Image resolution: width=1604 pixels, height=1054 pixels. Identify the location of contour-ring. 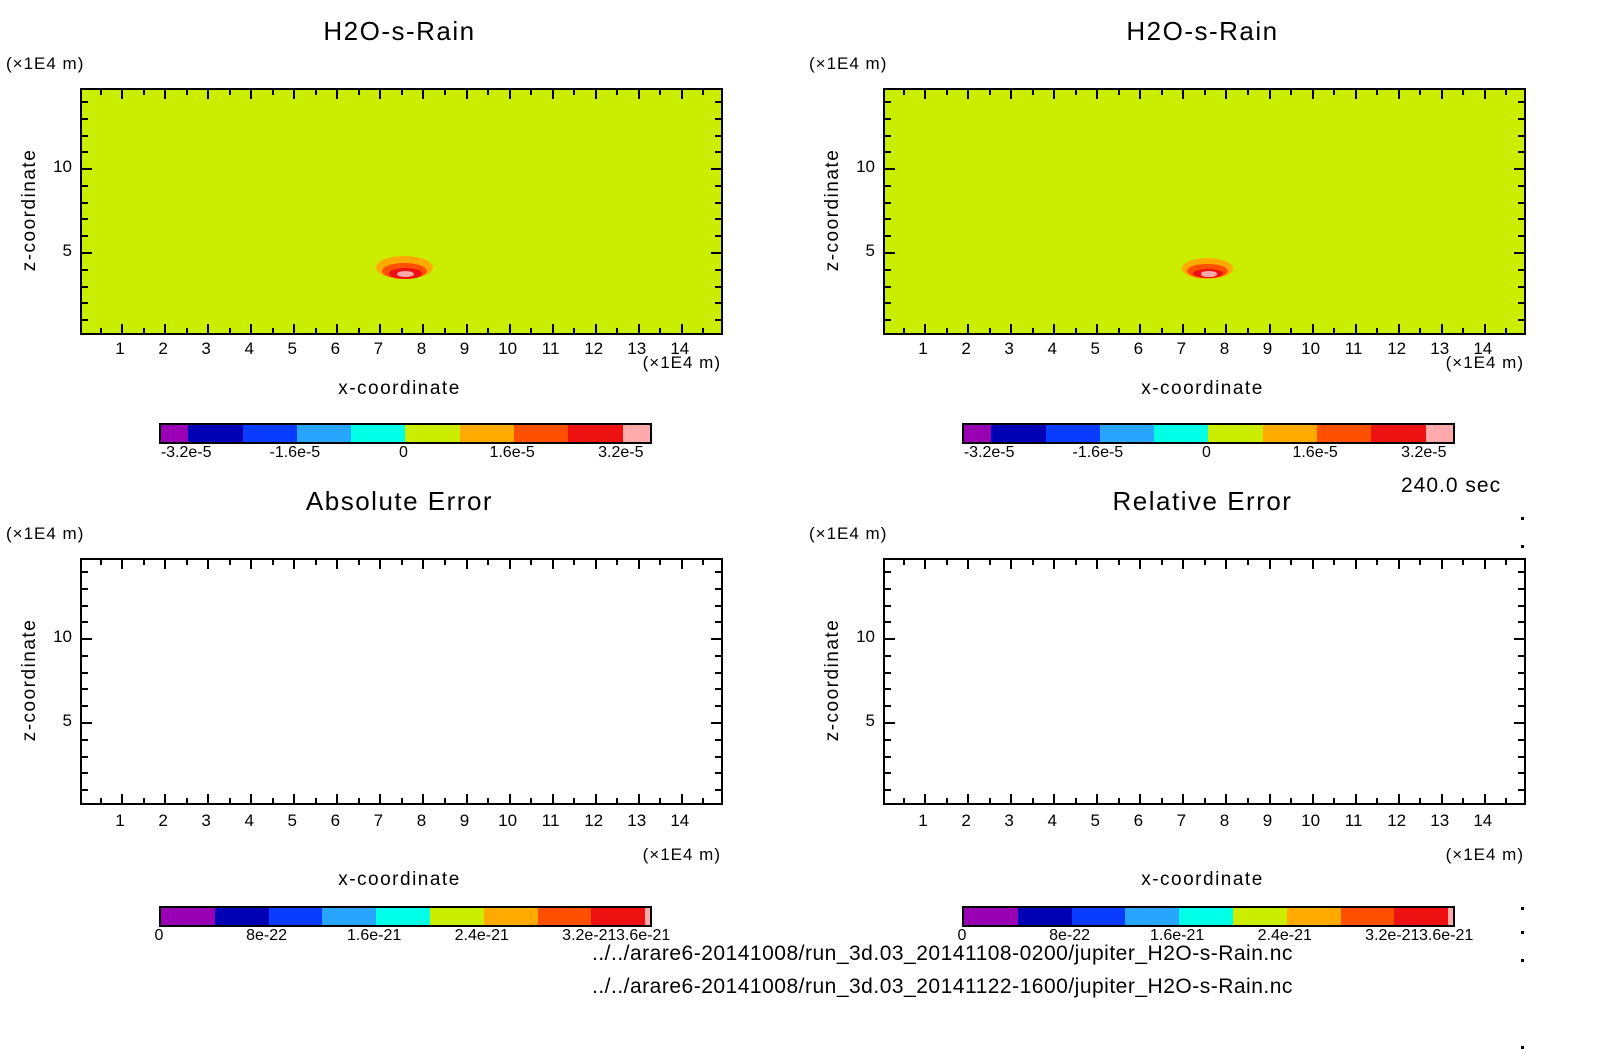
(406, 274).